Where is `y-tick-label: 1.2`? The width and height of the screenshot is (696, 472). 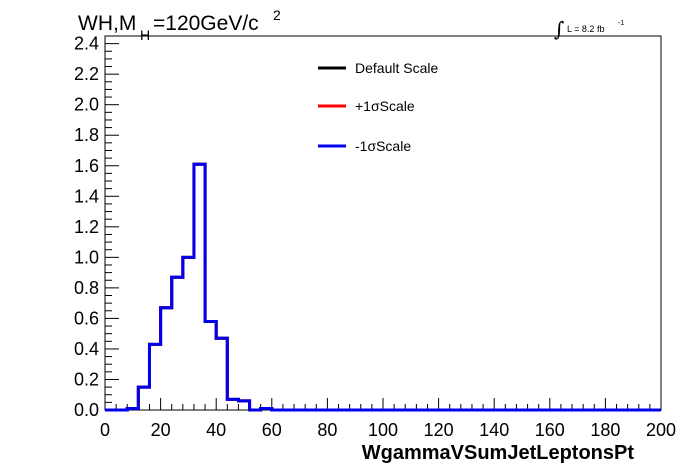
y-tick-label: 1.2 is located at coordinates (86, 227).